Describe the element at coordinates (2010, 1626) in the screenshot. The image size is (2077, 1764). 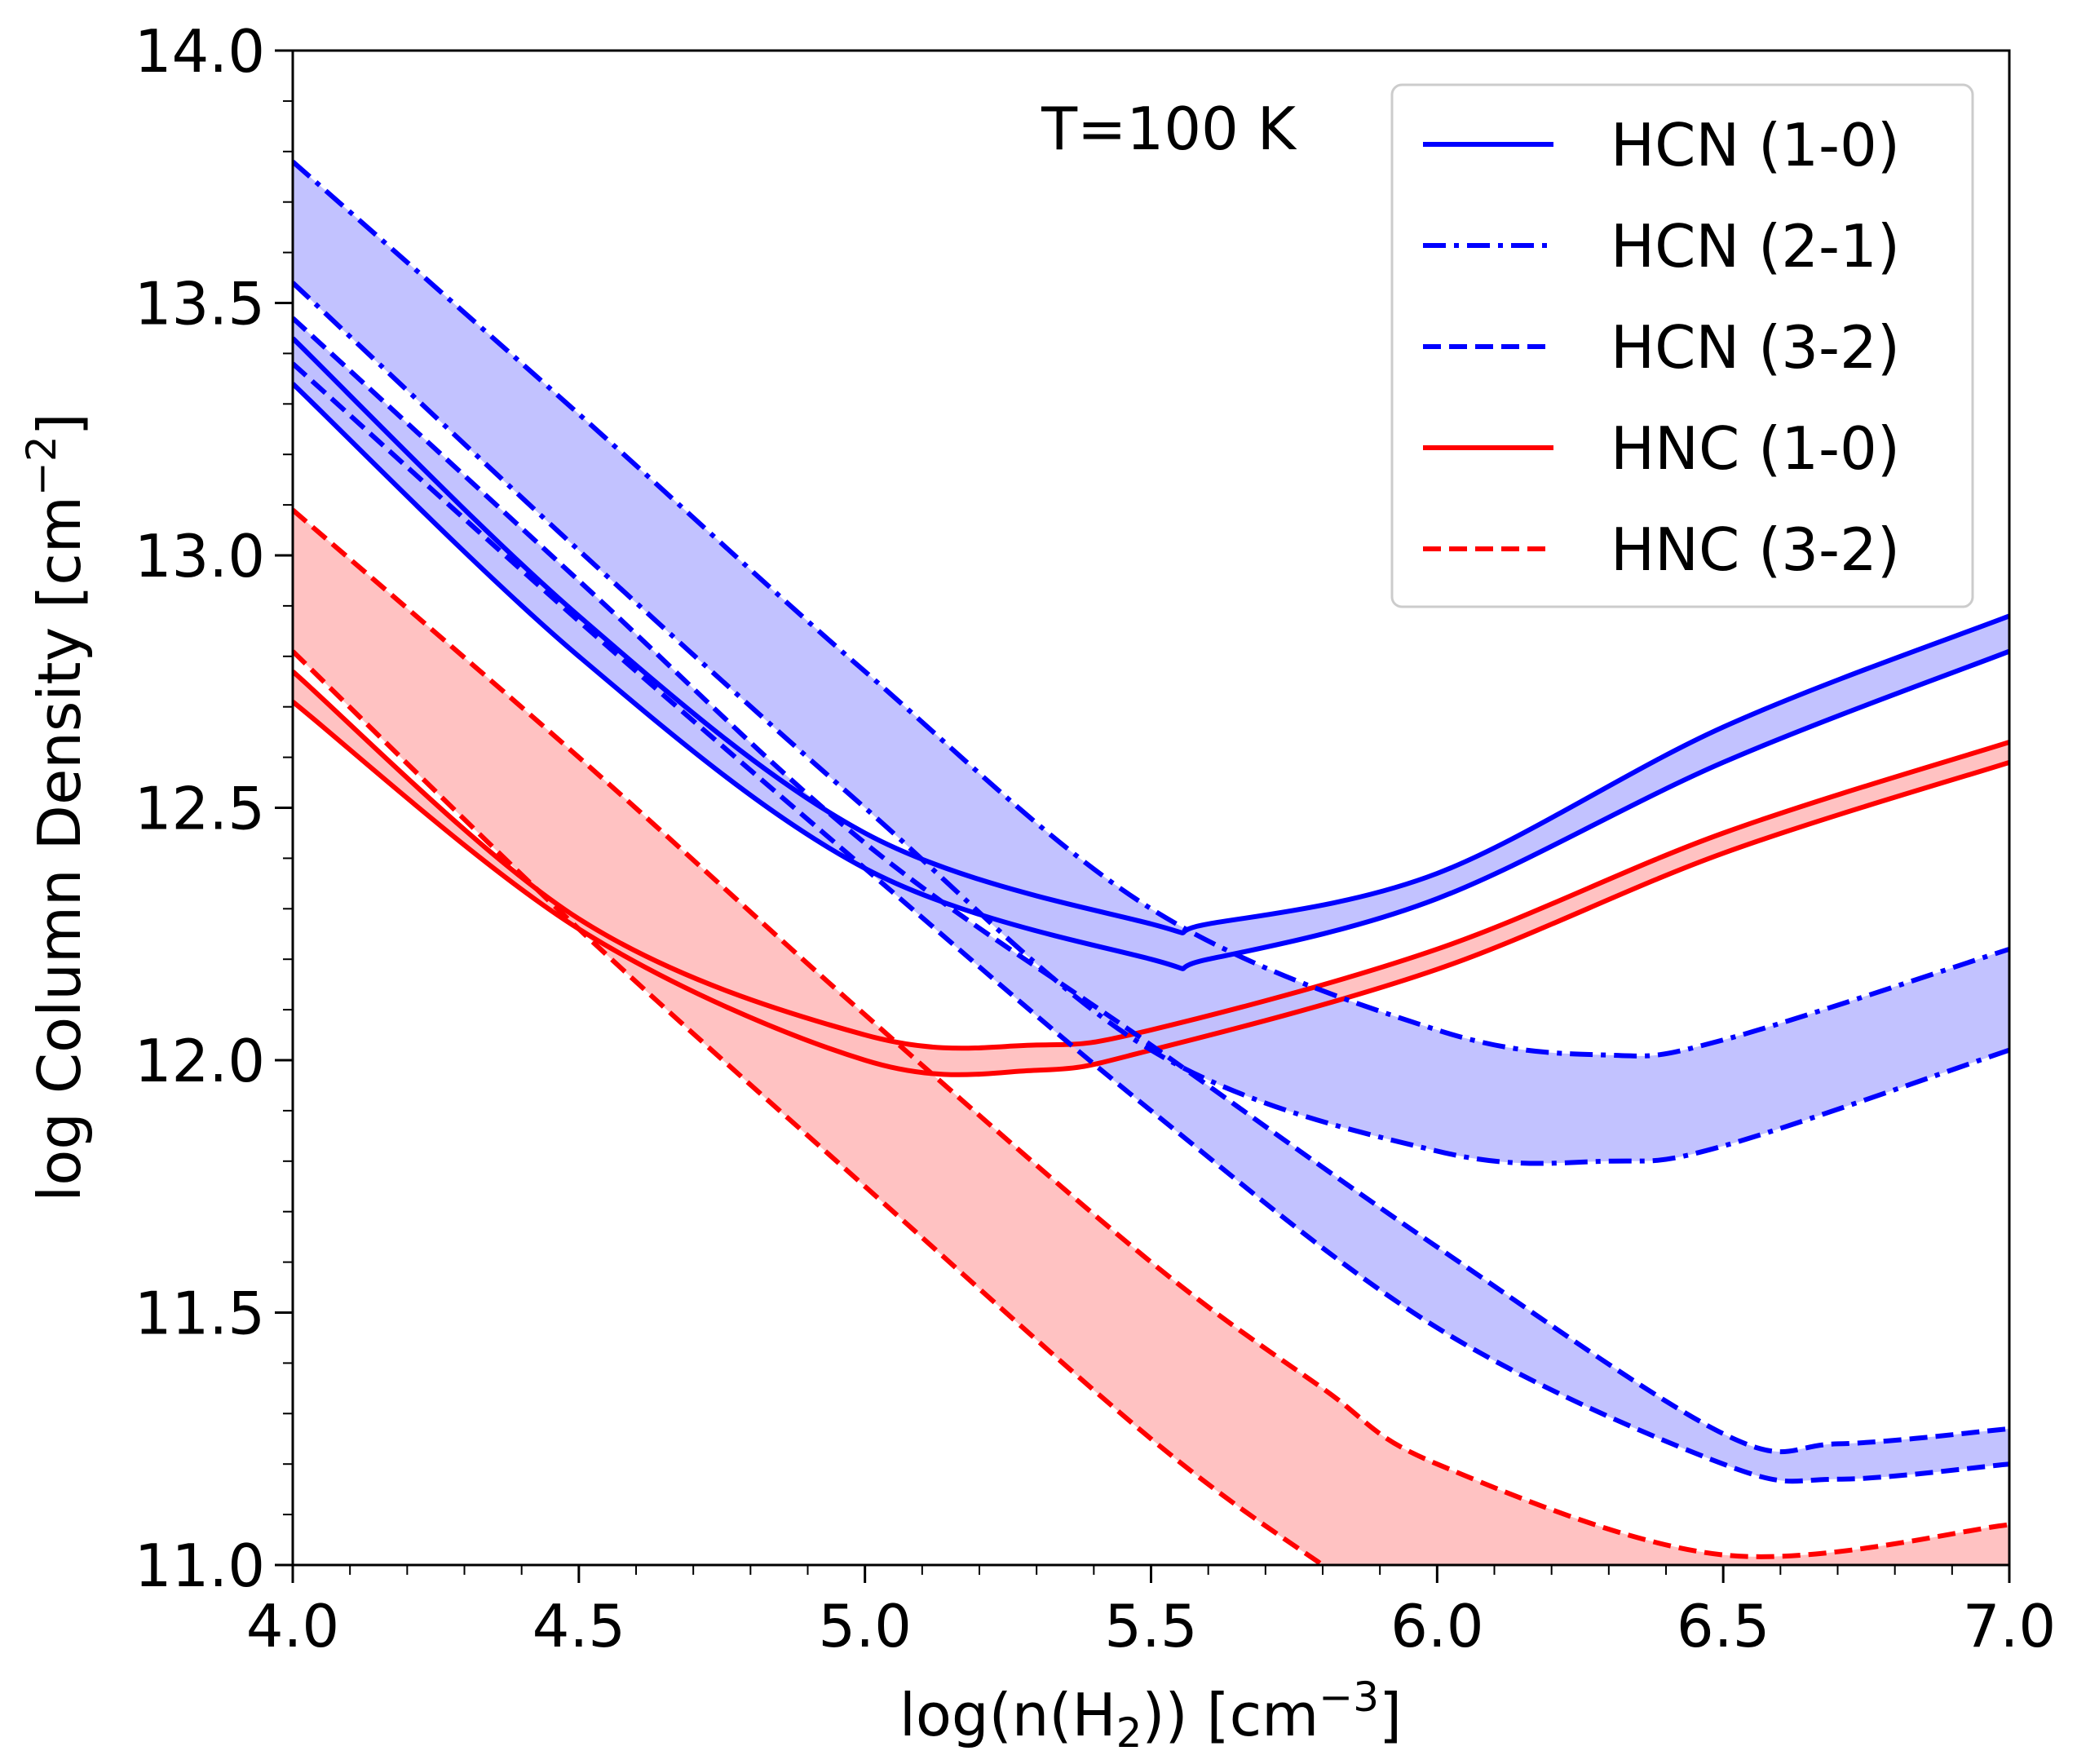
I see `x-tick-label: 7.0` at that location.